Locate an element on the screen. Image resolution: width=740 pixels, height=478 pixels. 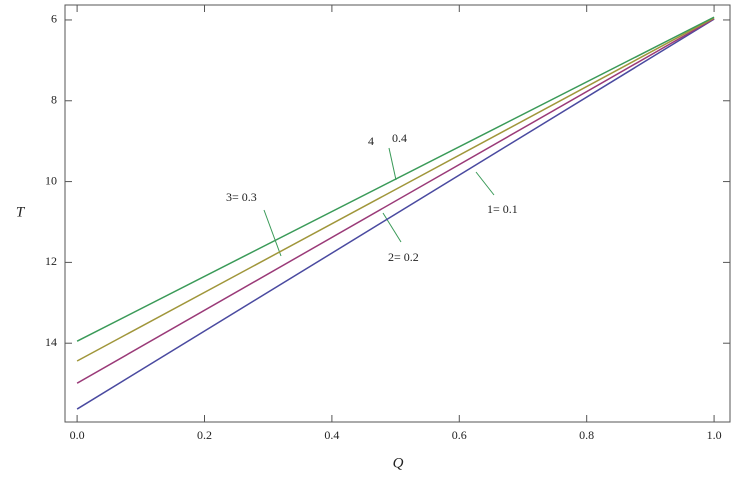
y-tick-label: 14 is located at coordinates (51, 342).